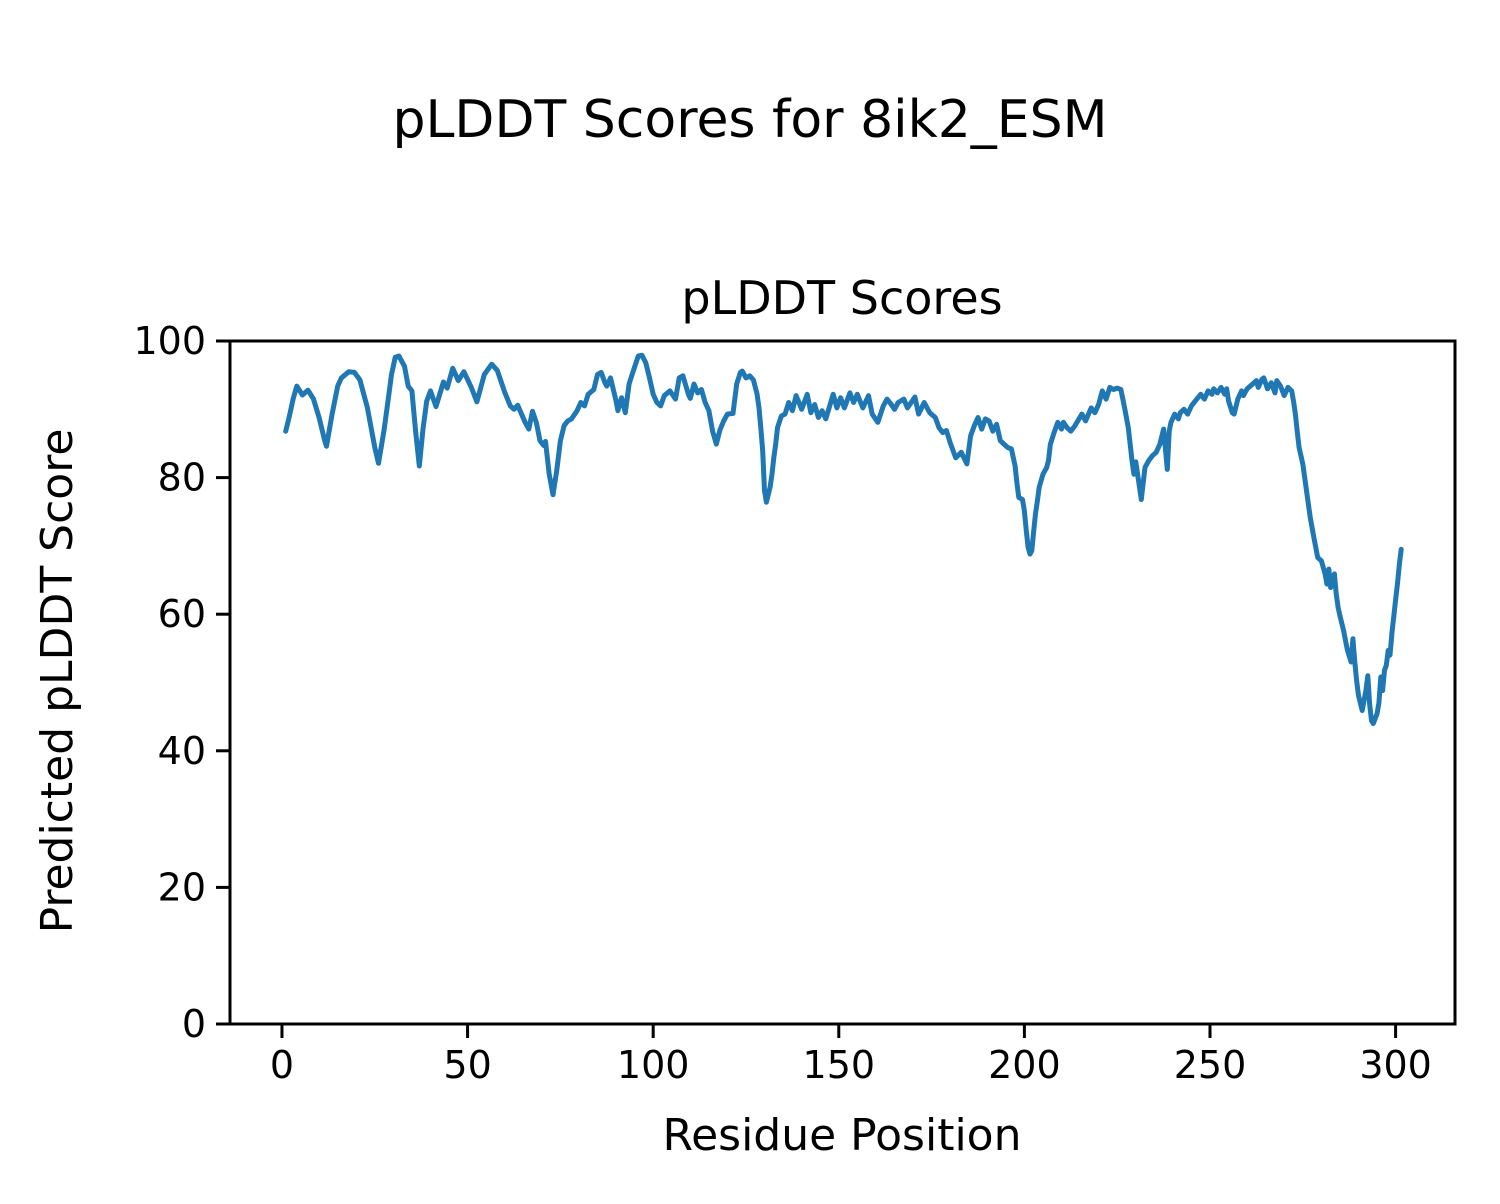 The width and height of the screenshot is (1500, 1204). What do you see at coordinates (169, 341) in the screenshot?
I see `y-tick-label: 100` at bounding box center [169, 341].